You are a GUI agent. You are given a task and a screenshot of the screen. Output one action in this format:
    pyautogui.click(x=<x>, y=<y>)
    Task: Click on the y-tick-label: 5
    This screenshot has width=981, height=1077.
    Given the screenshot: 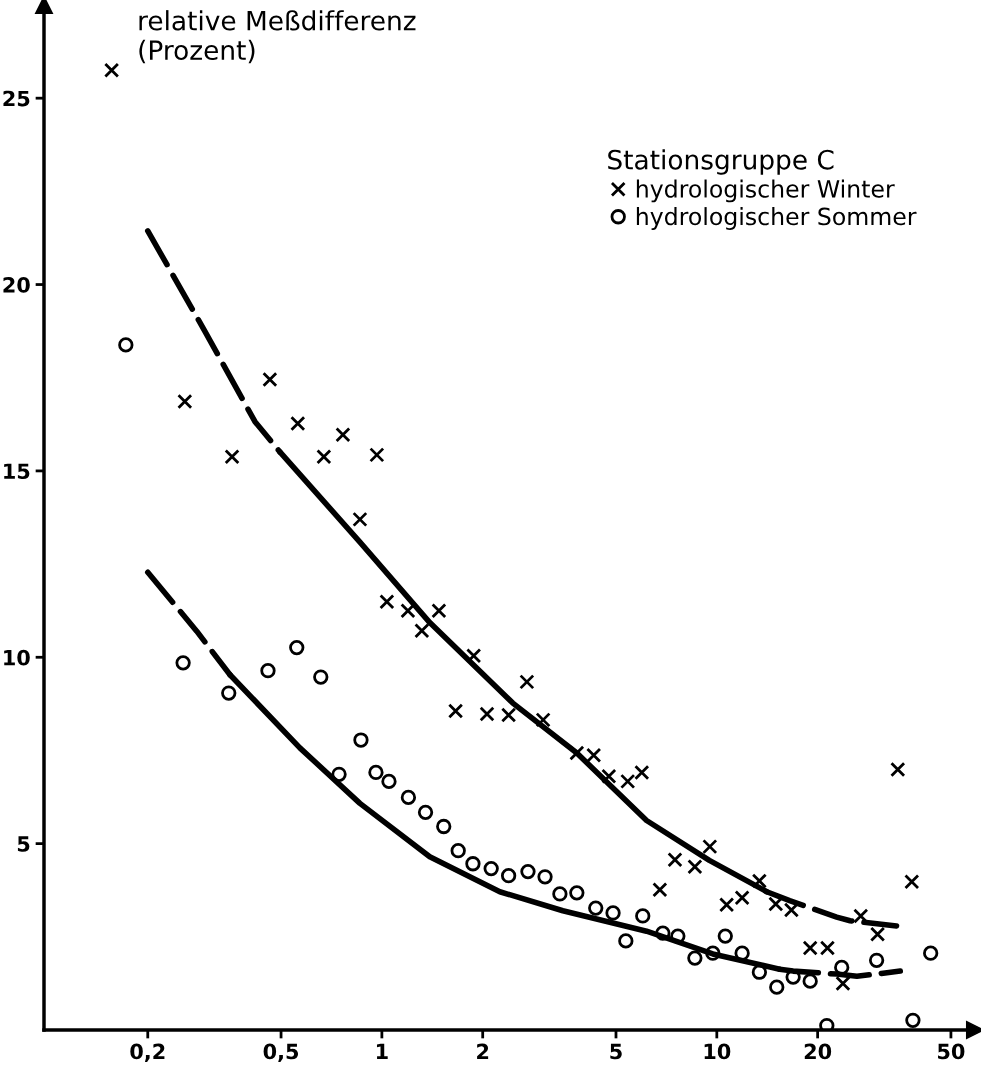 What is the action you would take?
    pyautogui.click(x=23, y=844)
    